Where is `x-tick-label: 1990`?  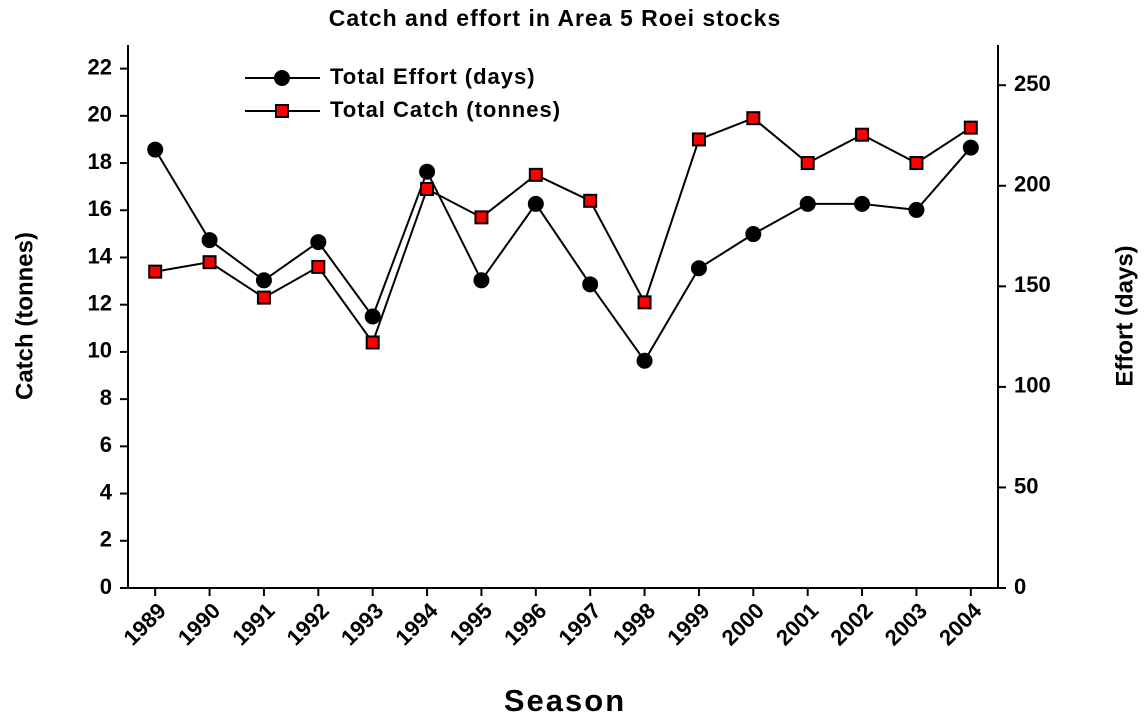 x-tick-label: 1990 is located at coordinates (199, 624).